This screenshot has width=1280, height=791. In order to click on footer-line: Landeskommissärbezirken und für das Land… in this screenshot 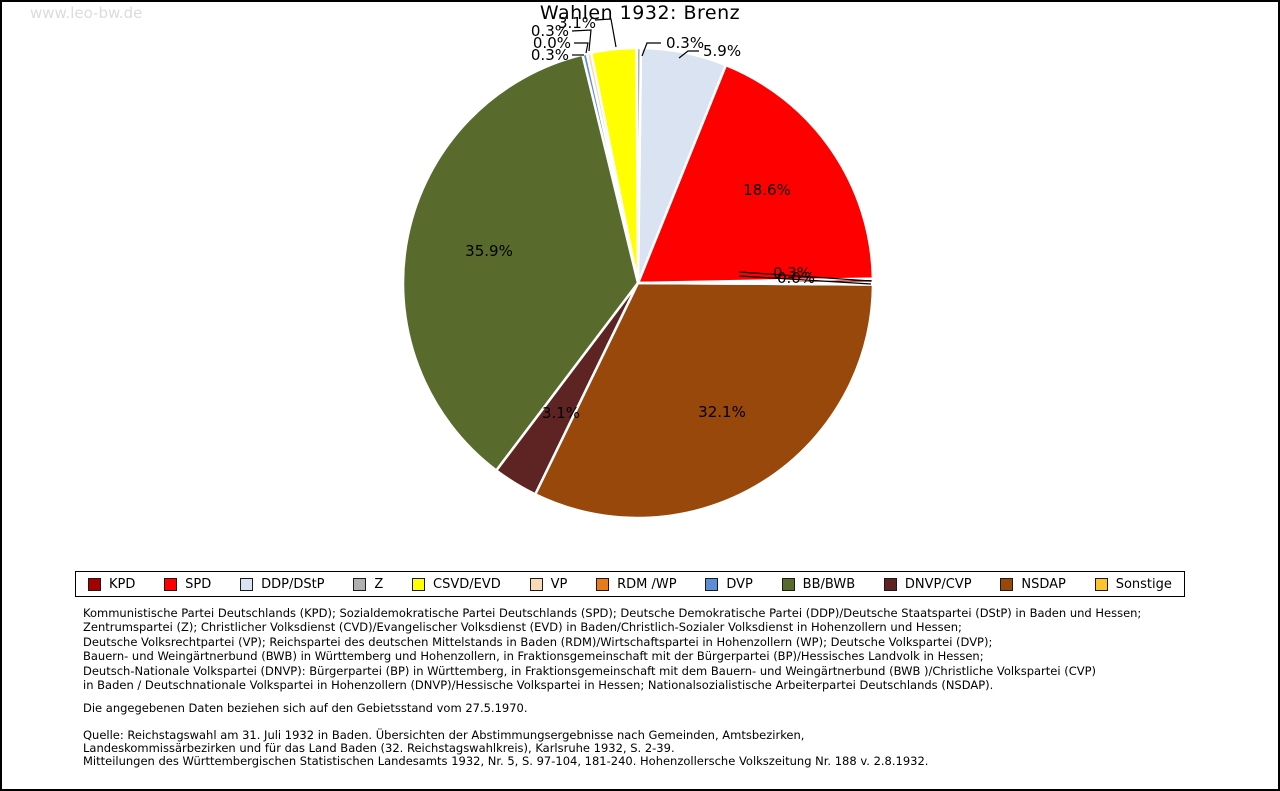, I will do `click(379, 748)`.